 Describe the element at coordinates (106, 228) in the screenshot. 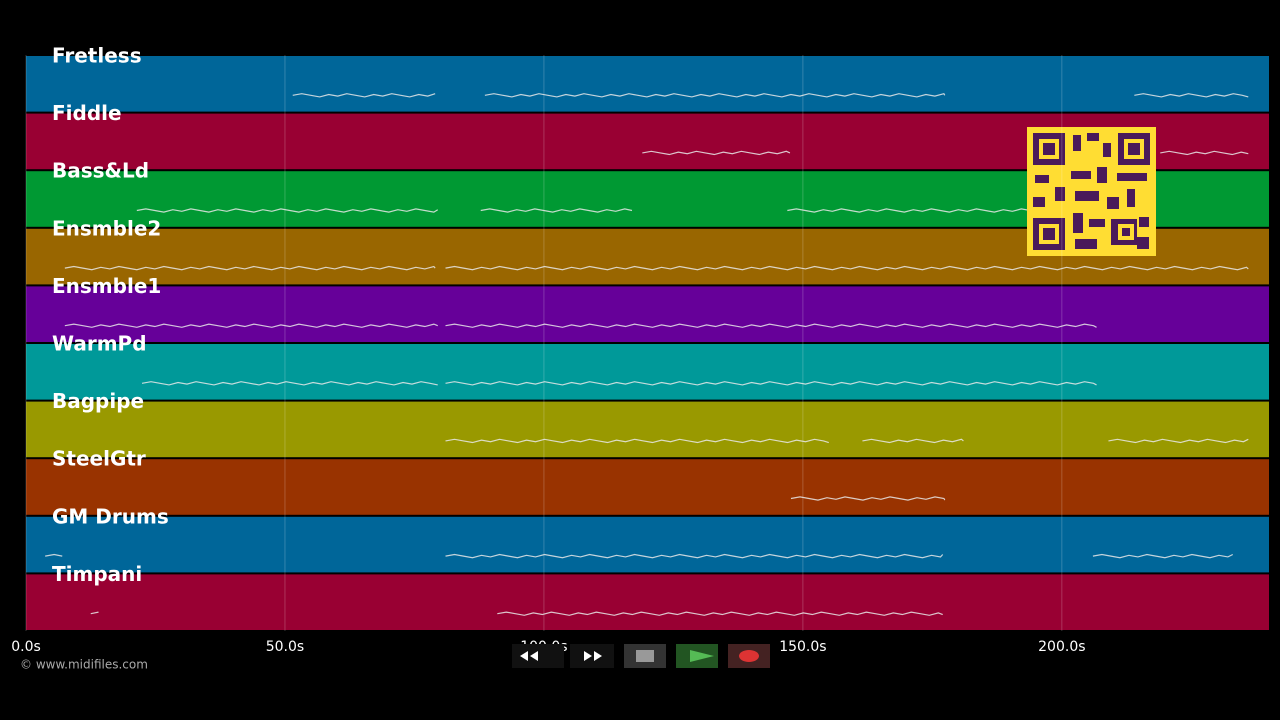

I see `track-name: Ensmble2` at that location.